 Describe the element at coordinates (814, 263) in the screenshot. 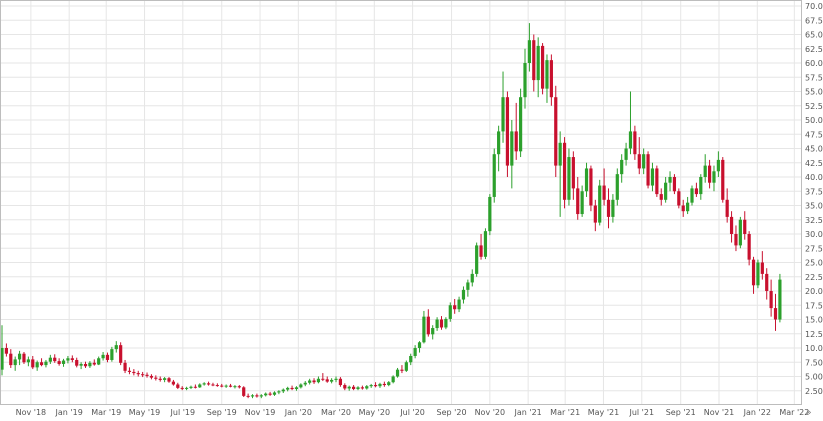

I see `y-tick-label: 25.00` at that location.